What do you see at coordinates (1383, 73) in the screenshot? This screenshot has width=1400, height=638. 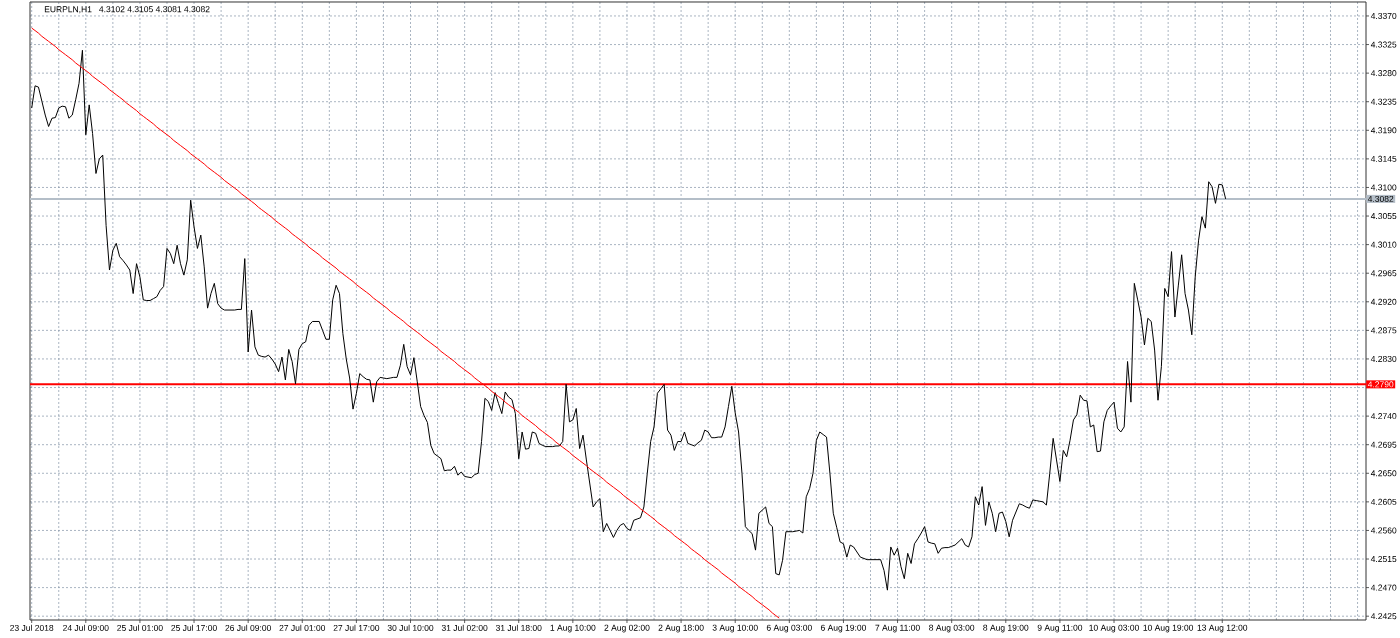 I see `y-tick-label: 4.3280` at bounding box center [1383, 73].